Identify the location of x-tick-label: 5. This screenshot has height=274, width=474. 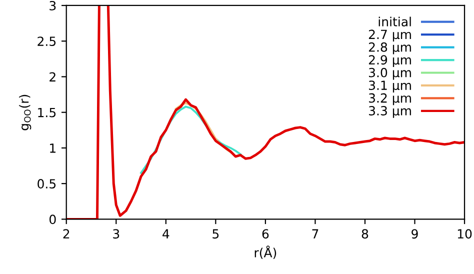
(215, 234).